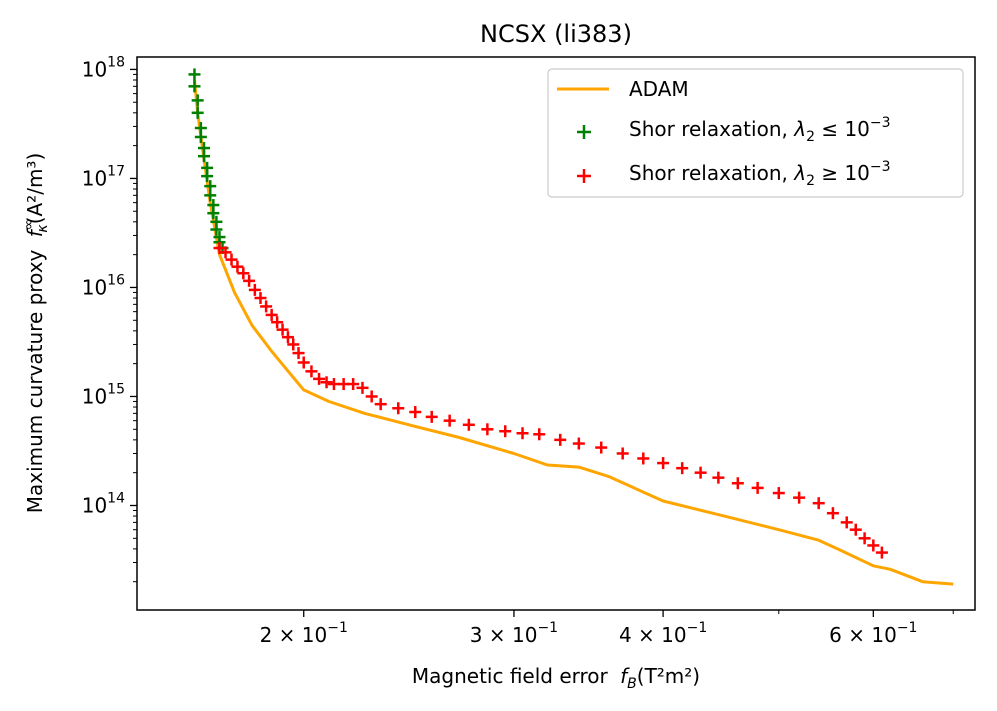  What do you see at coordinates (103, 285) in the screenshot?
I see `y-tick-label: 1016` at bounding box center [103, 285].